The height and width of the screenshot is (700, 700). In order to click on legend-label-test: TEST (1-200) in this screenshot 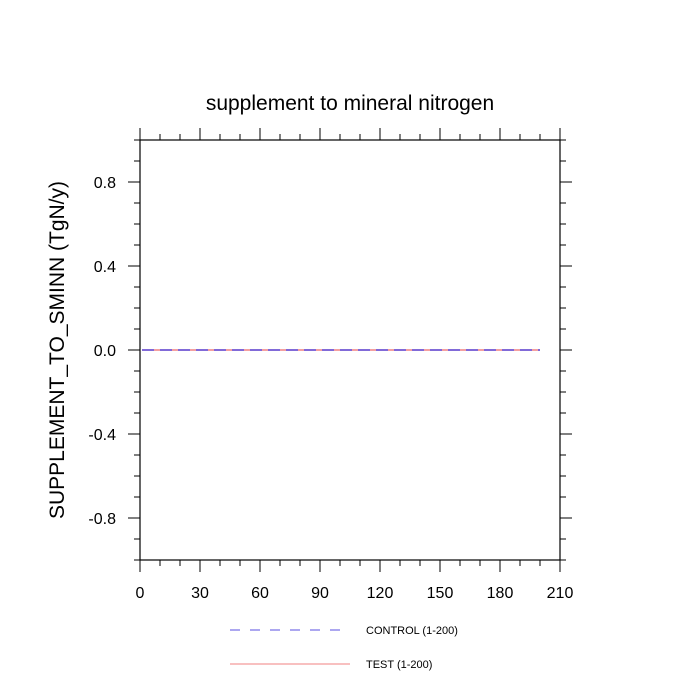, I will do `click(399, 665)`.